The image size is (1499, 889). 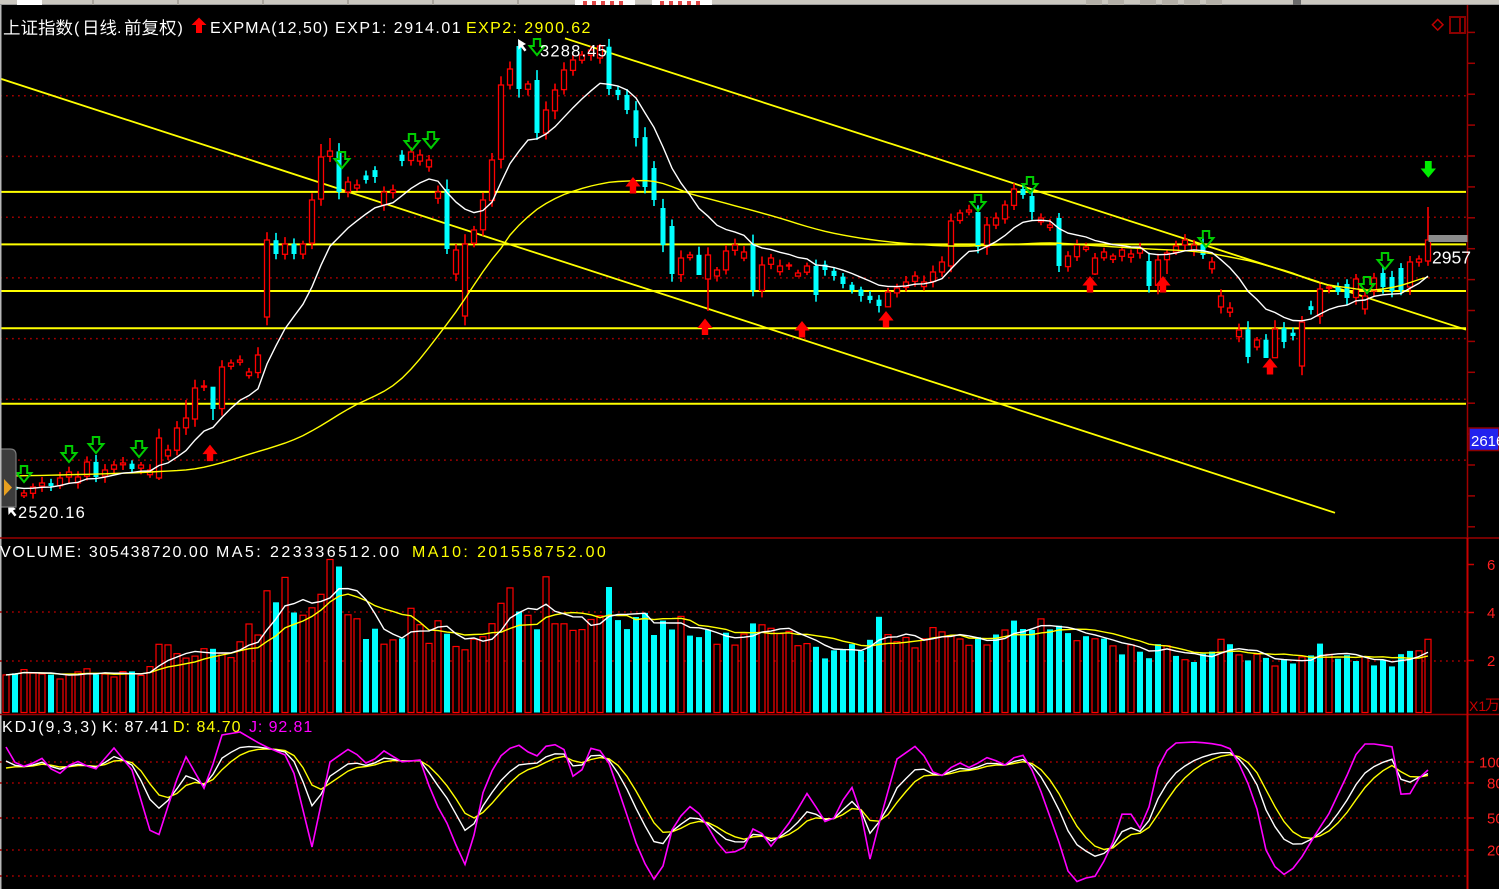 What do you see at coordinates (1493, 819) in the screenshot?
I see `svg-text: 50` at bounding box center [1493, 819].